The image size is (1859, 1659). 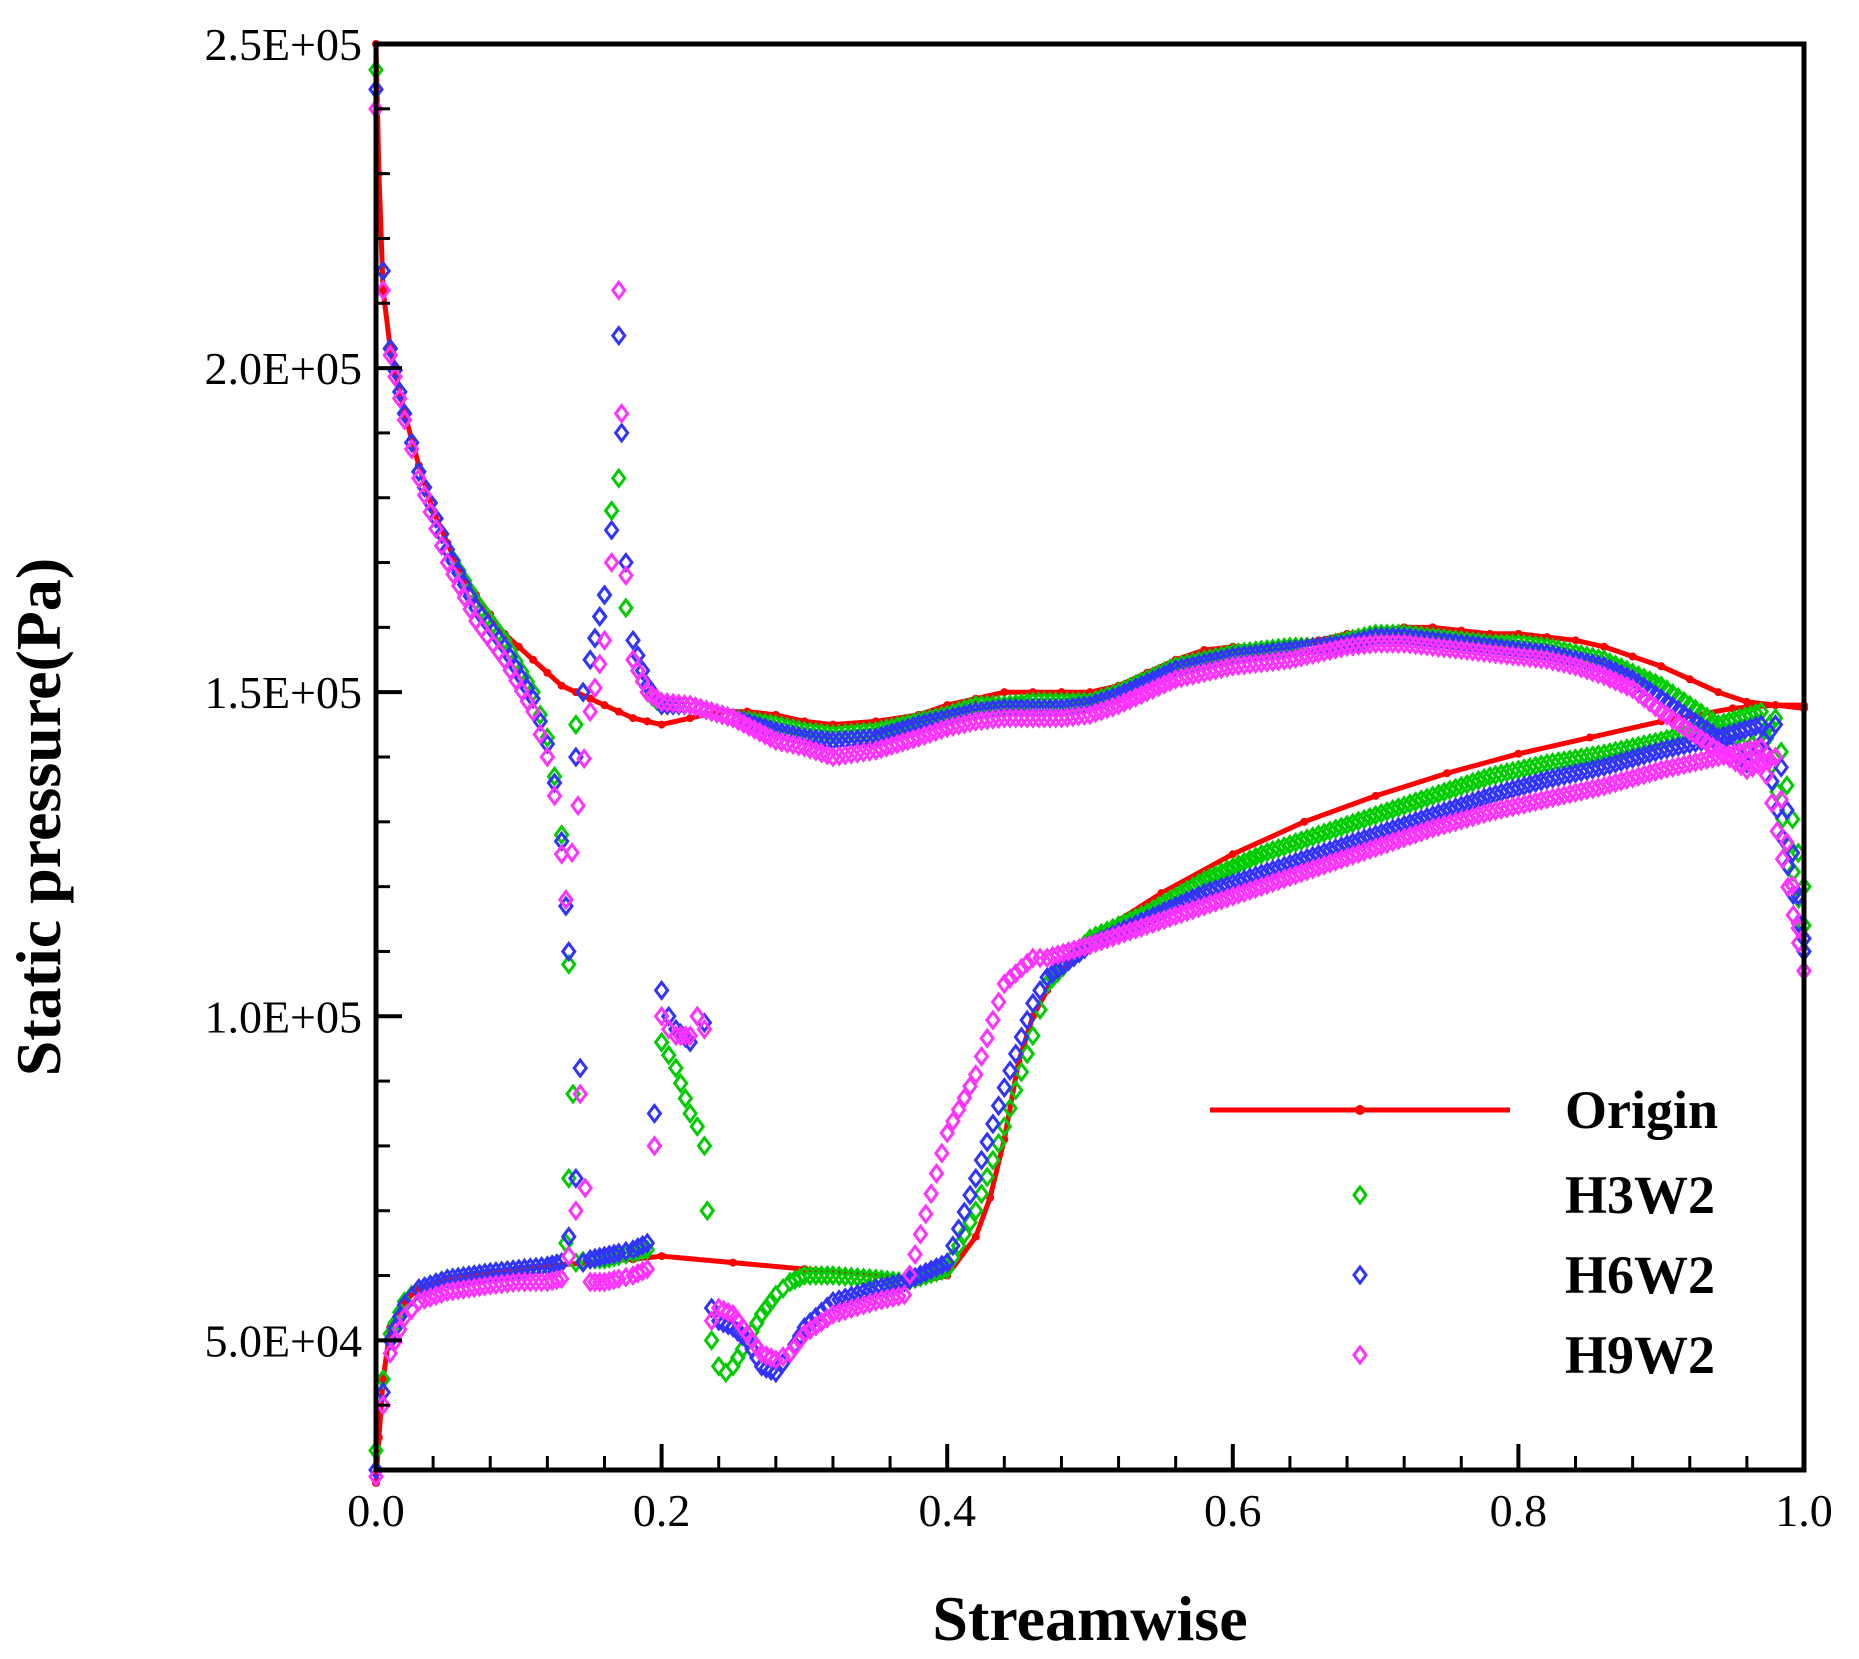 What do you see at coordinates (1533, 1355) in the screenshot?
I see `legend-item-h9w2: H9W2` at bounding box center [1533, 1355].